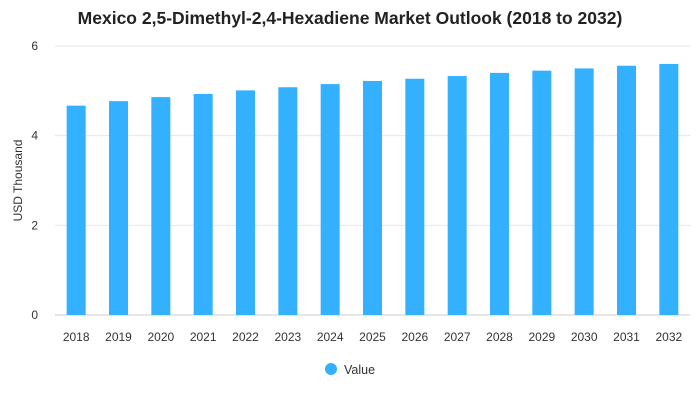 The image size is (700, 400). I want to click on bar-2026, so click(415, 196).